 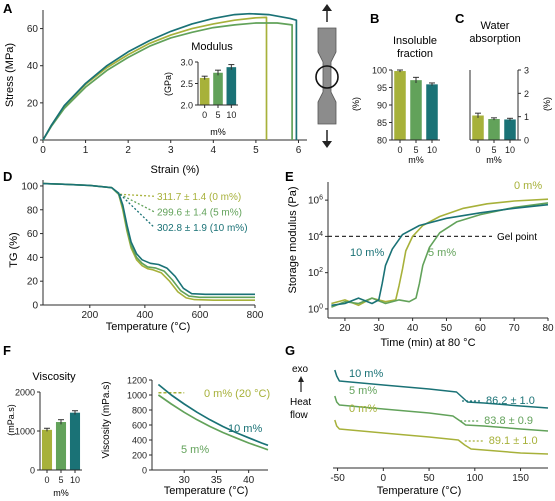 What do you see at coordinates (46, 480) in the screenshot?
I see `panel-f-bar-xtick-label: 0` at bounding box center [46, 480].